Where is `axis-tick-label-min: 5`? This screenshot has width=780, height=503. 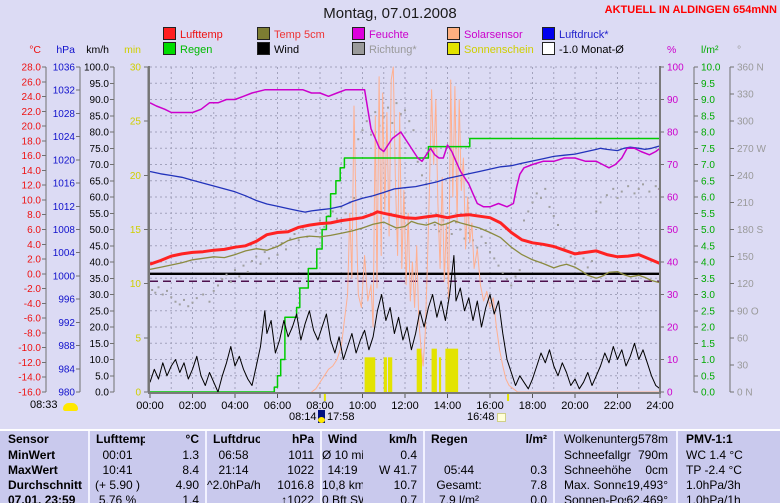 axis-tick-label-min: 5 is located at coordinates (138, 338).